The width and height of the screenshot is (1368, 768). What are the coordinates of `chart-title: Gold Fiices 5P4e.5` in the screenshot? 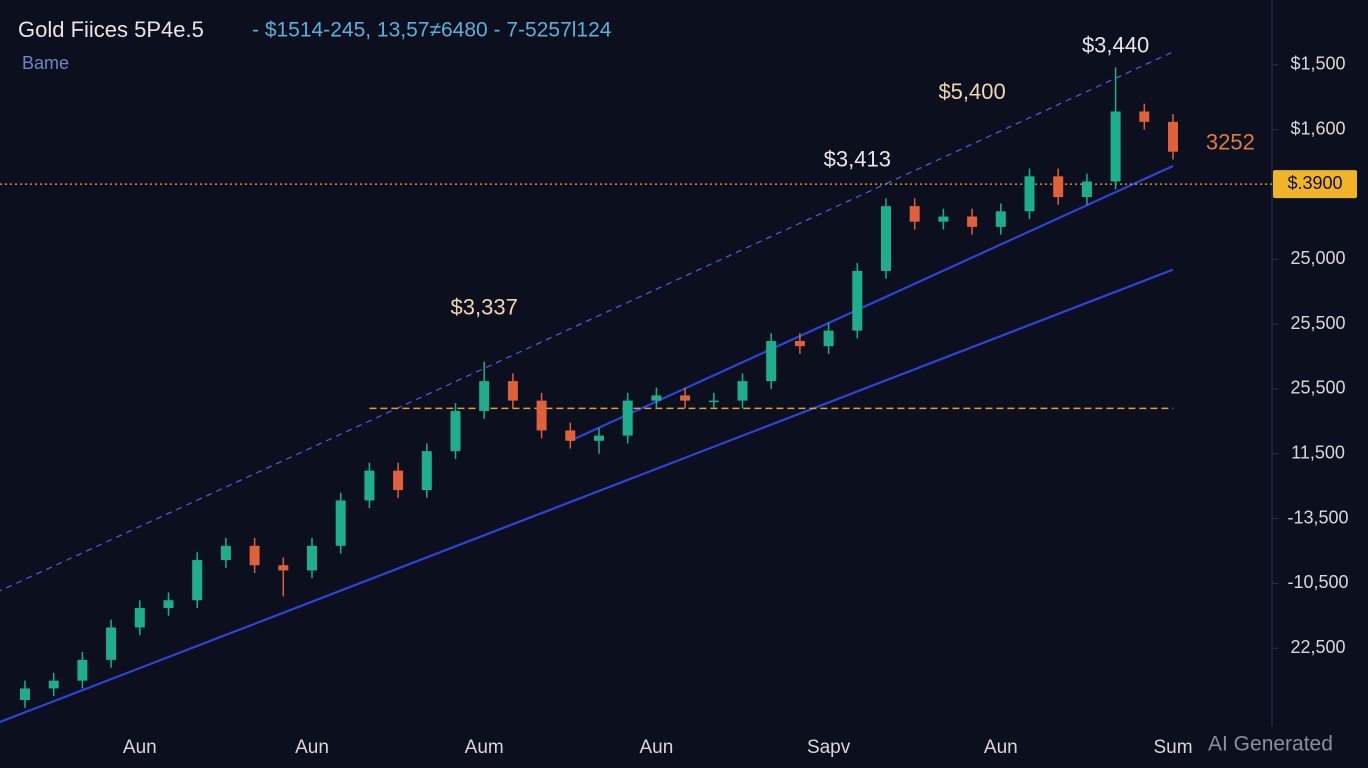 It's located at (111, 29).